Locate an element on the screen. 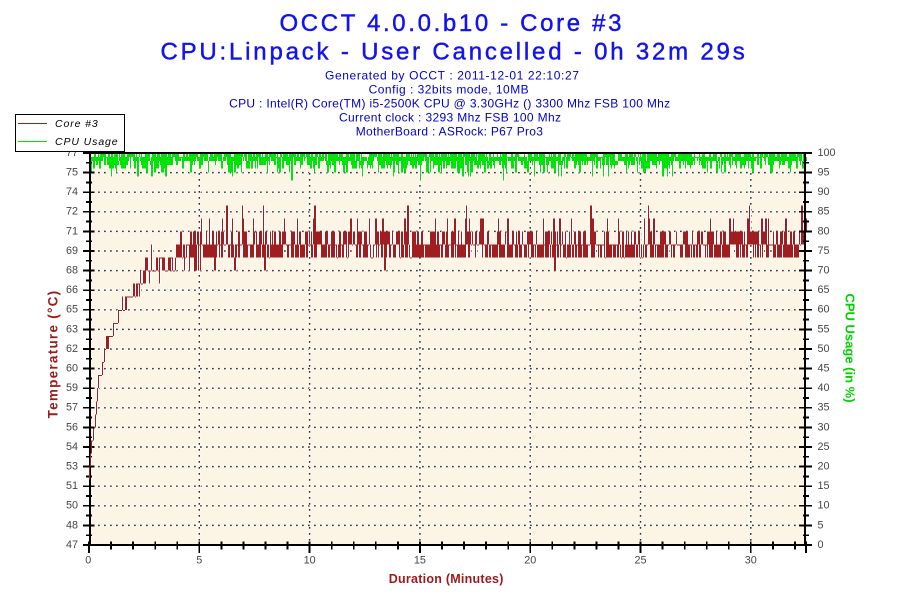 The image size is (900, 600). svg-text: 72 is located at coordinates (72, 212).